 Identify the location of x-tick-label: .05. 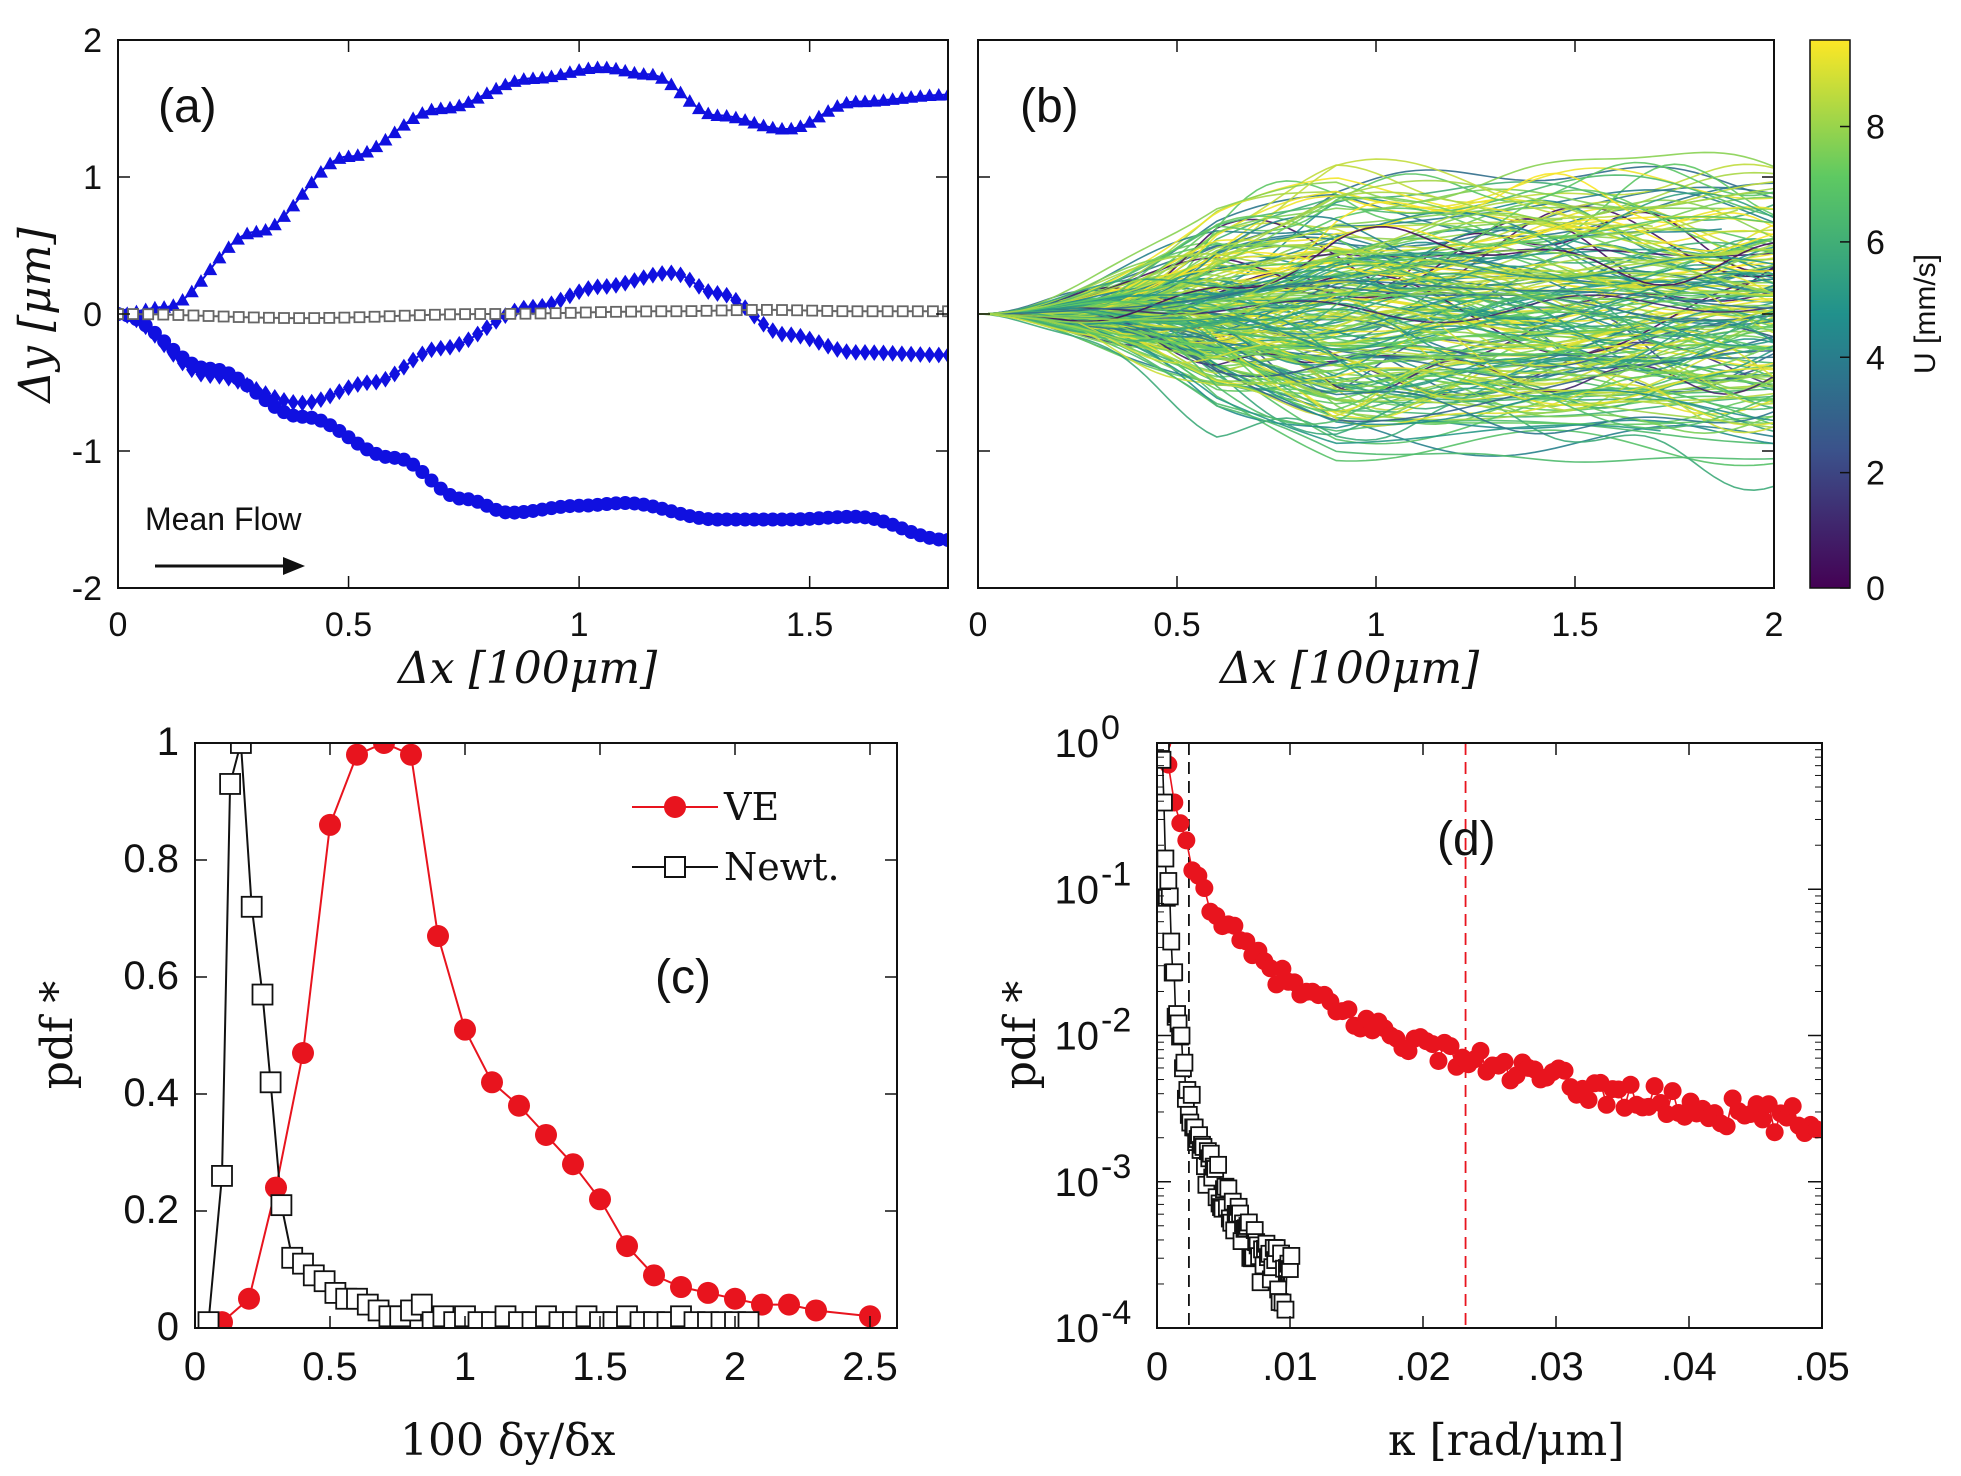
(1822, 1367).